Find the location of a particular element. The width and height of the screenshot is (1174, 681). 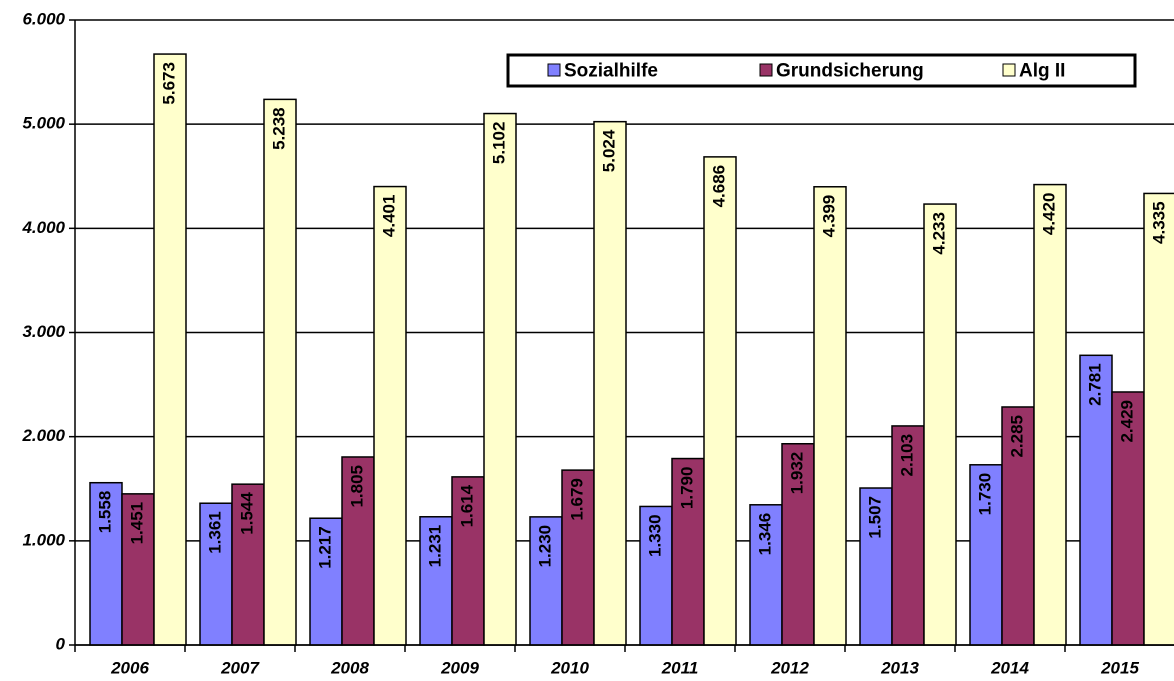

value-label: 2.781 is located at coordinates (1094, 384).